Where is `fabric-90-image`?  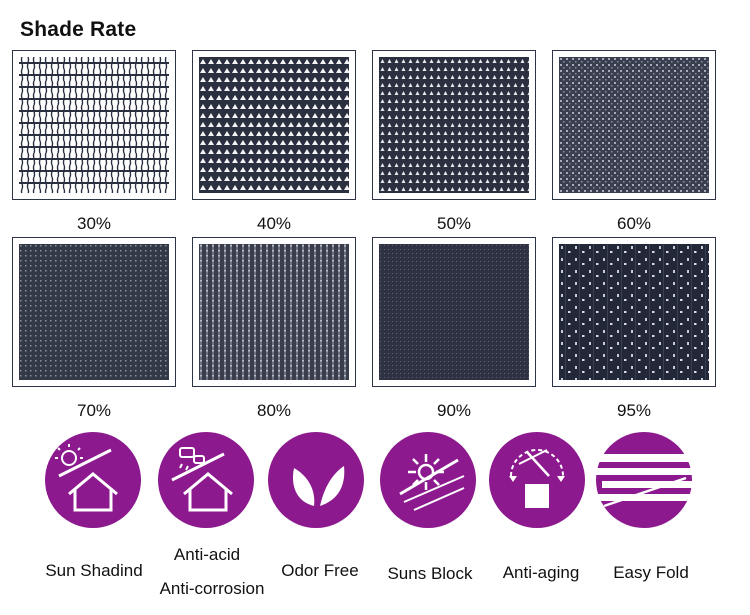 fabric-90-image is located at coordinates (454, 312).